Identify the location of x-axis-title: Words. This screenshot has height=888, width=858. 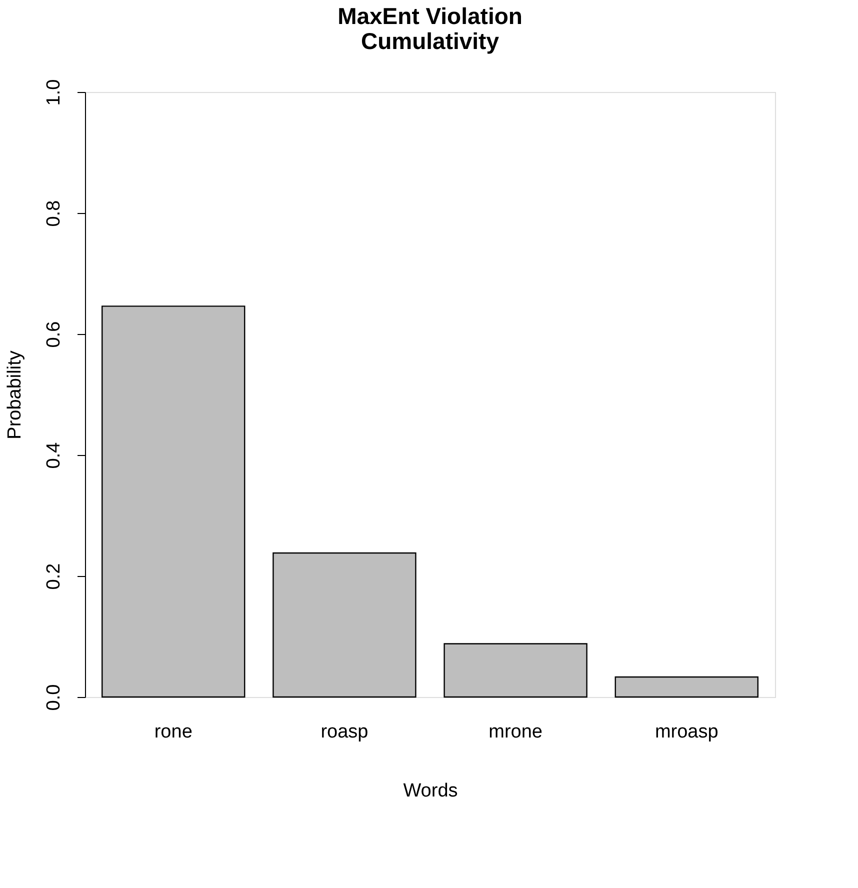
(430, 791).